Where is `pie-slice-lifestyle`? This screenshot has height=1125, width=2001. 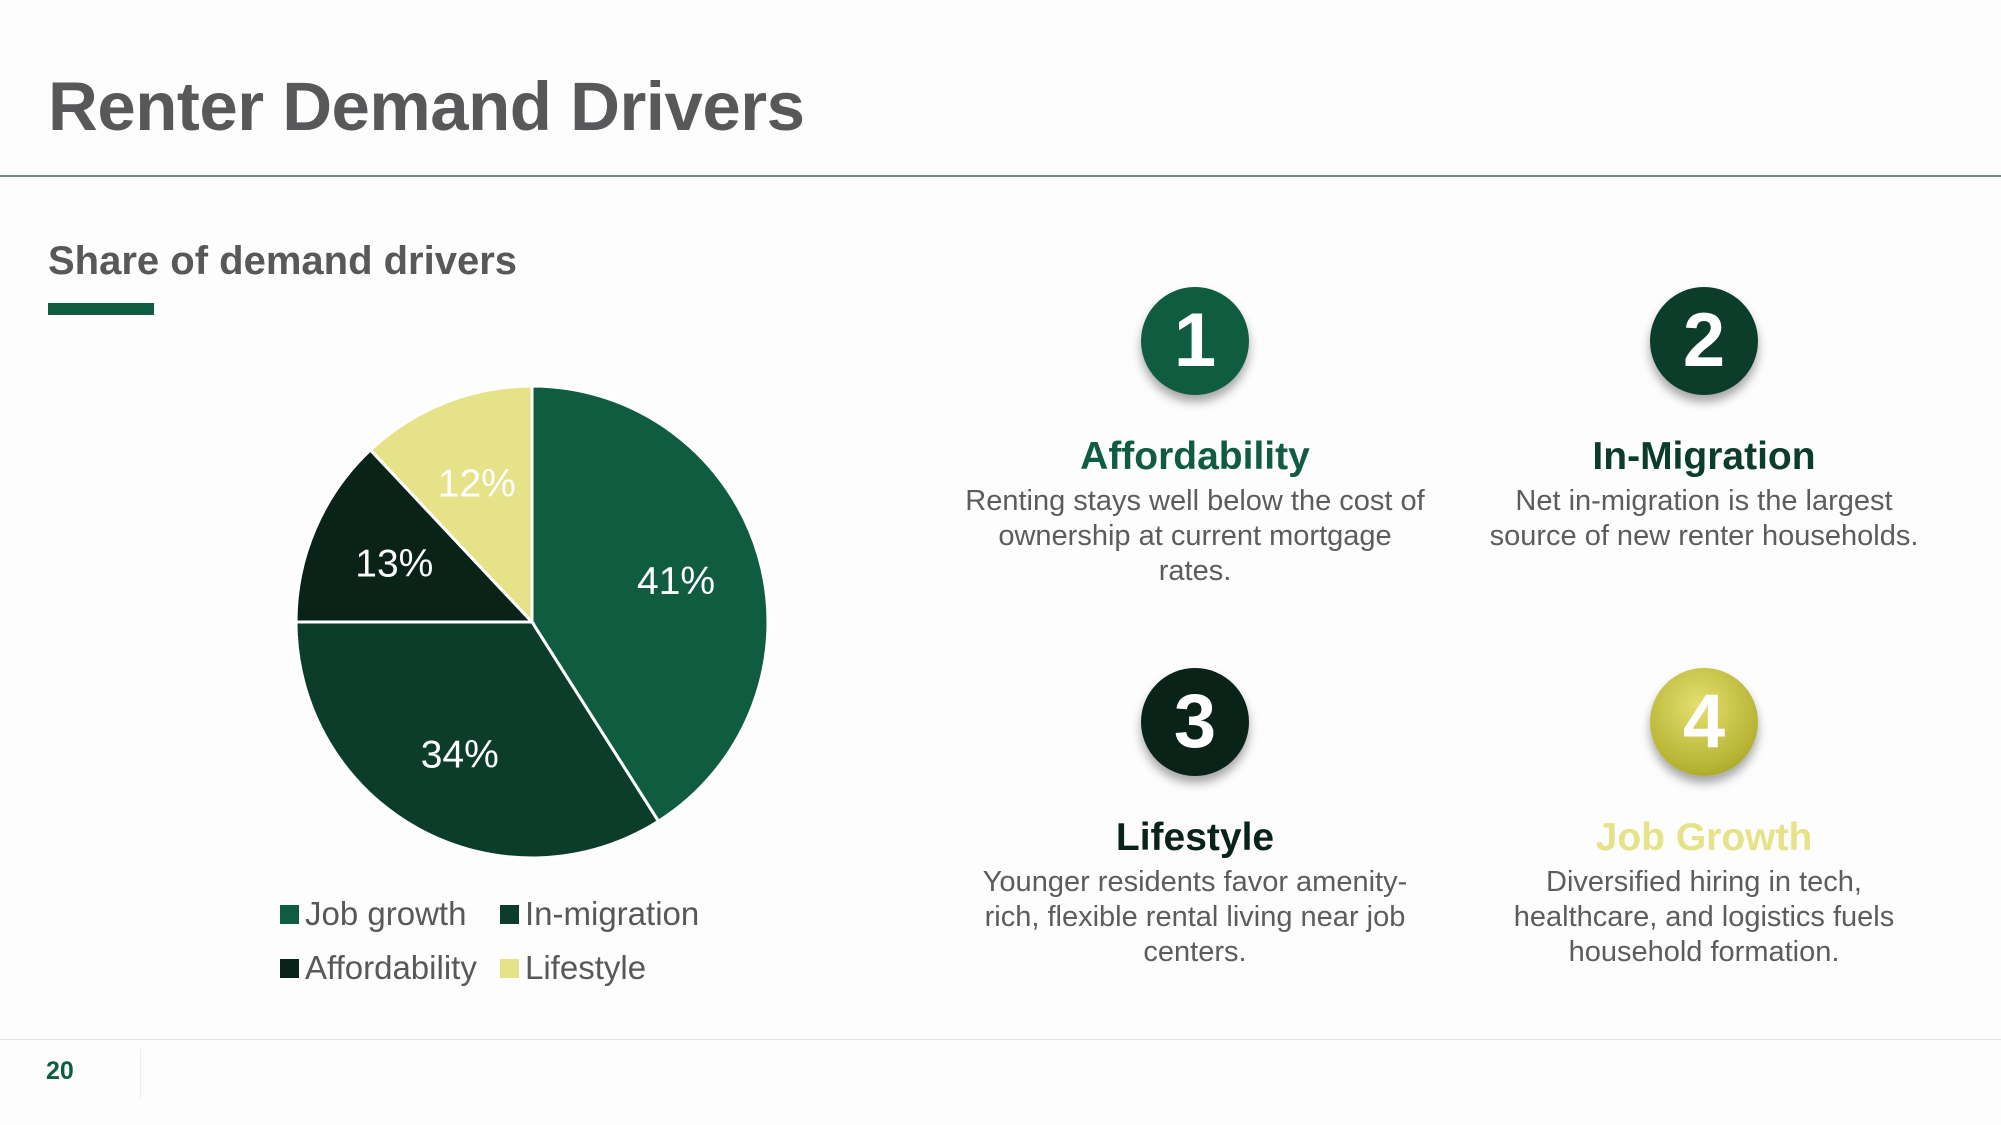 pie-slice-lifestyle is located at coordinates (451, 505).